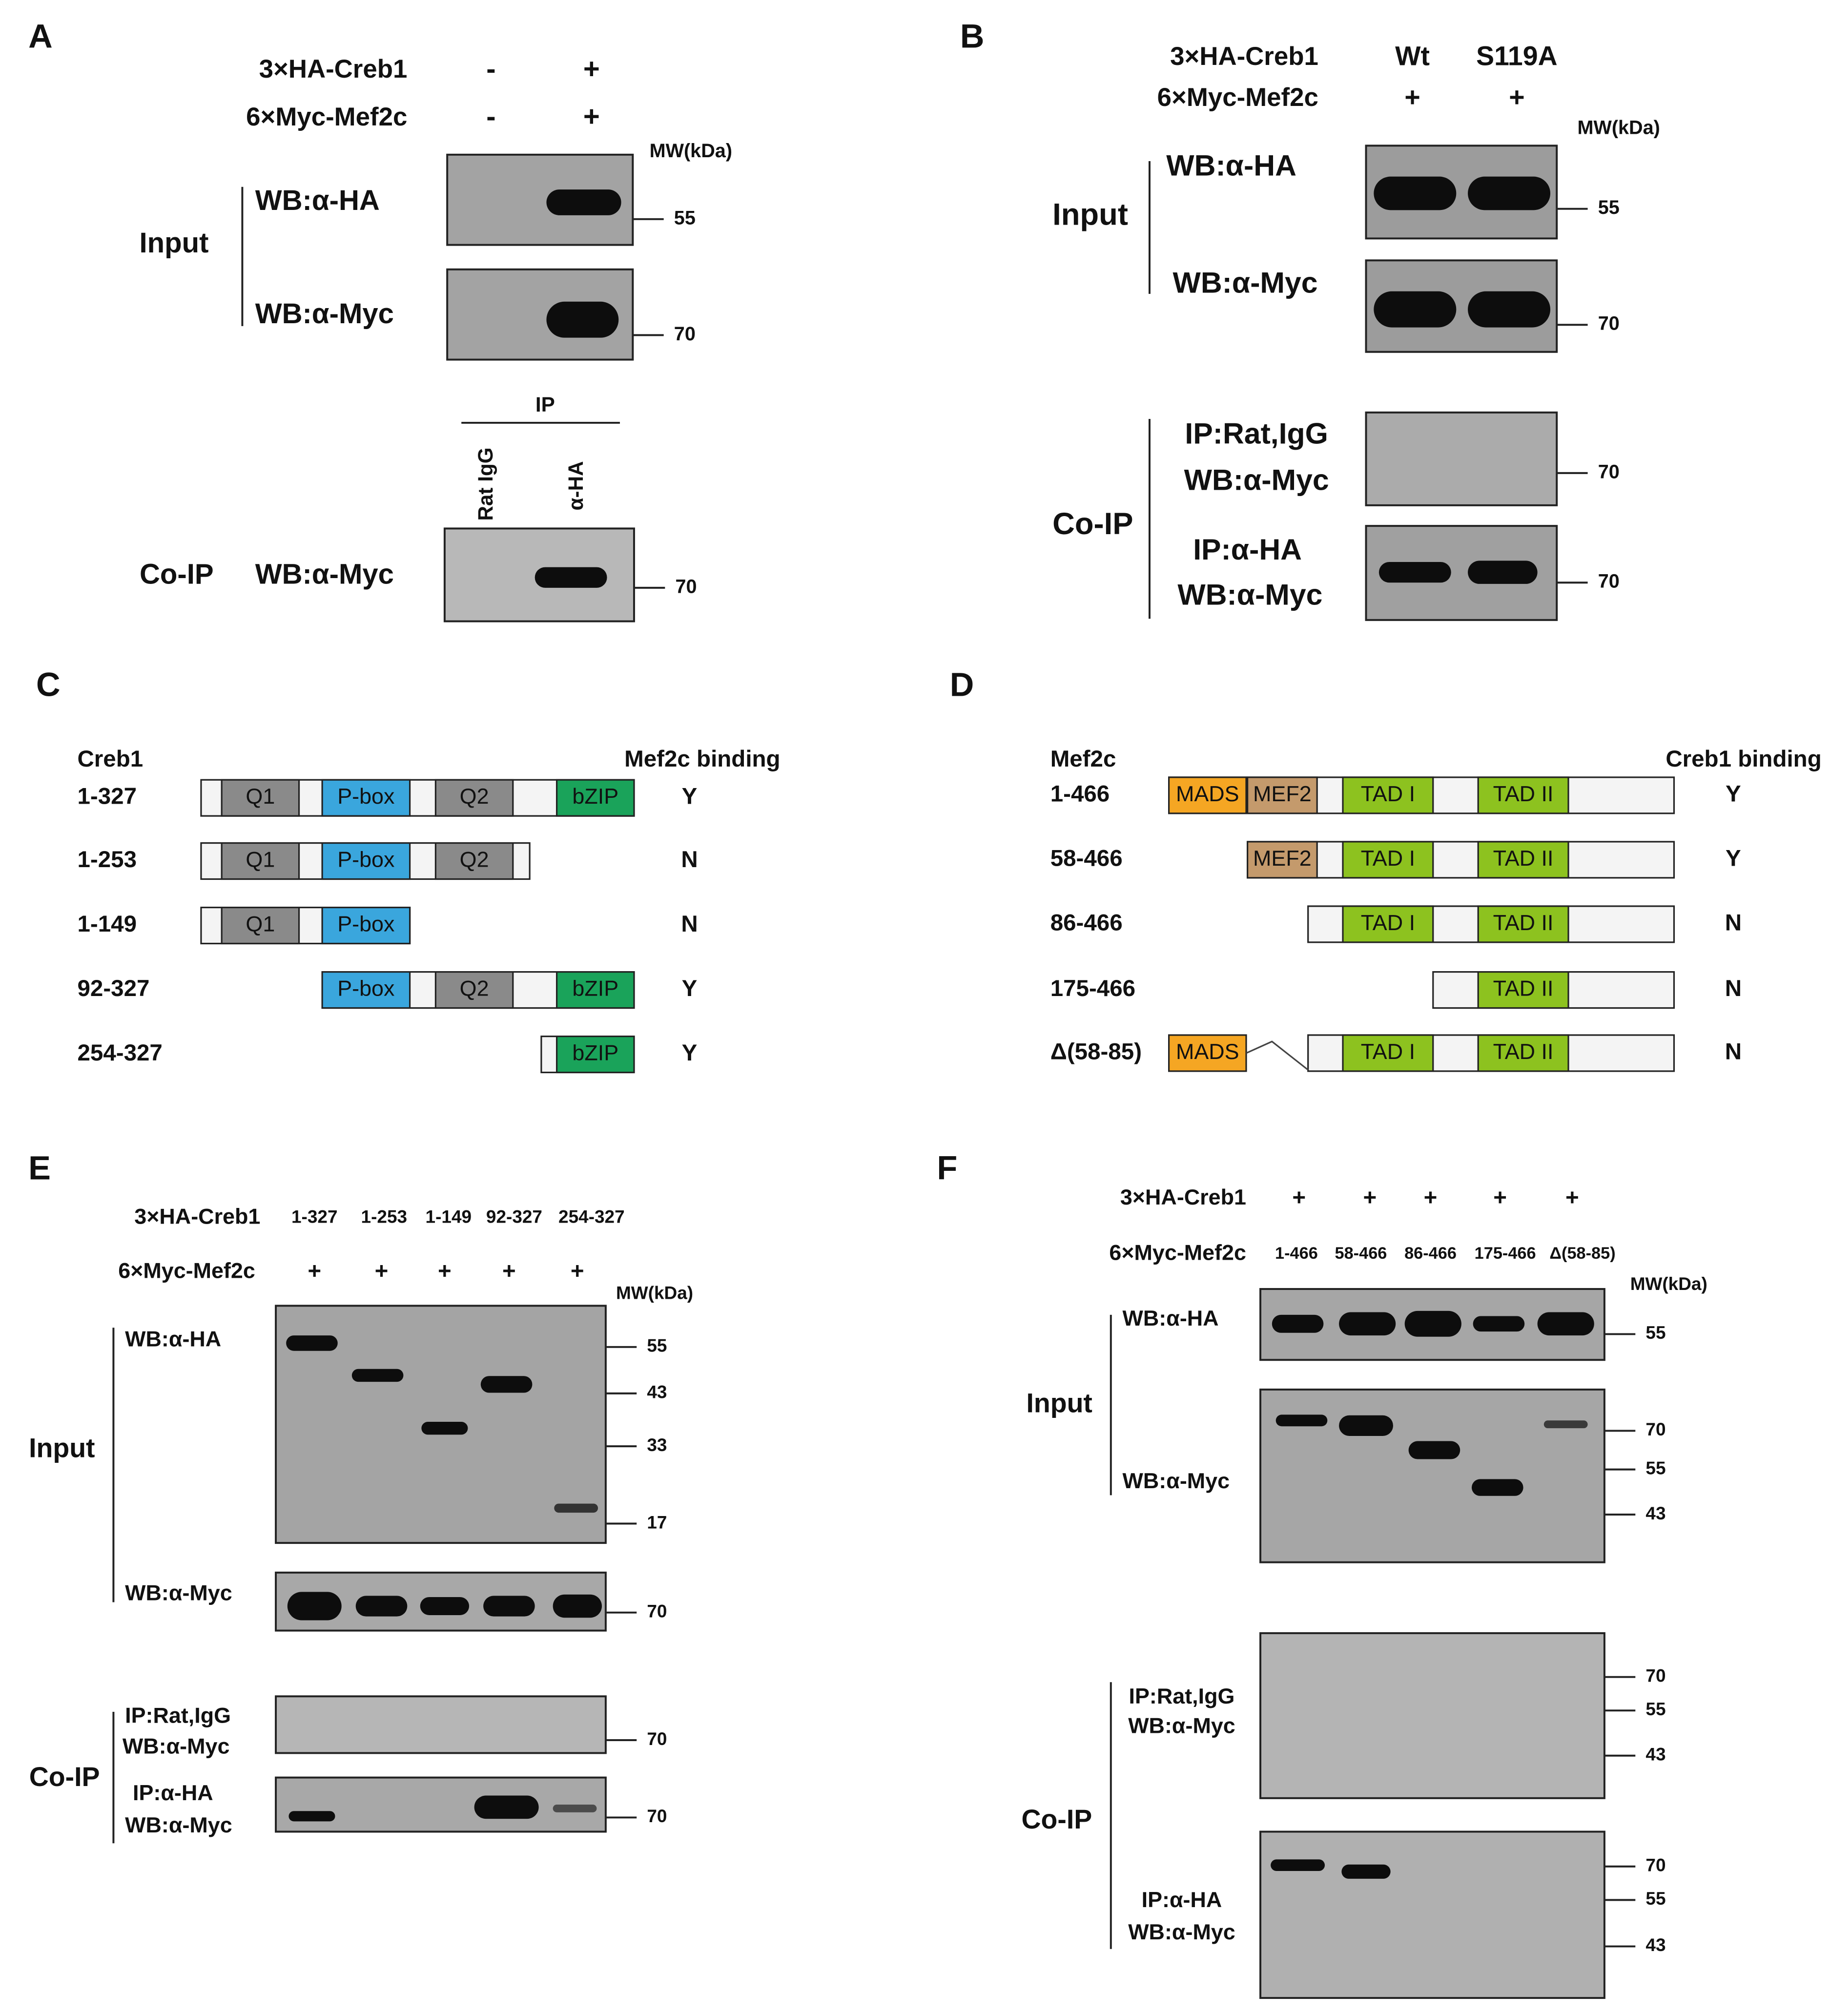  What do you see at coordinates (1461, 860) in the screenshot?
I see `construct-backbone` at bounding box center [1461, 860].